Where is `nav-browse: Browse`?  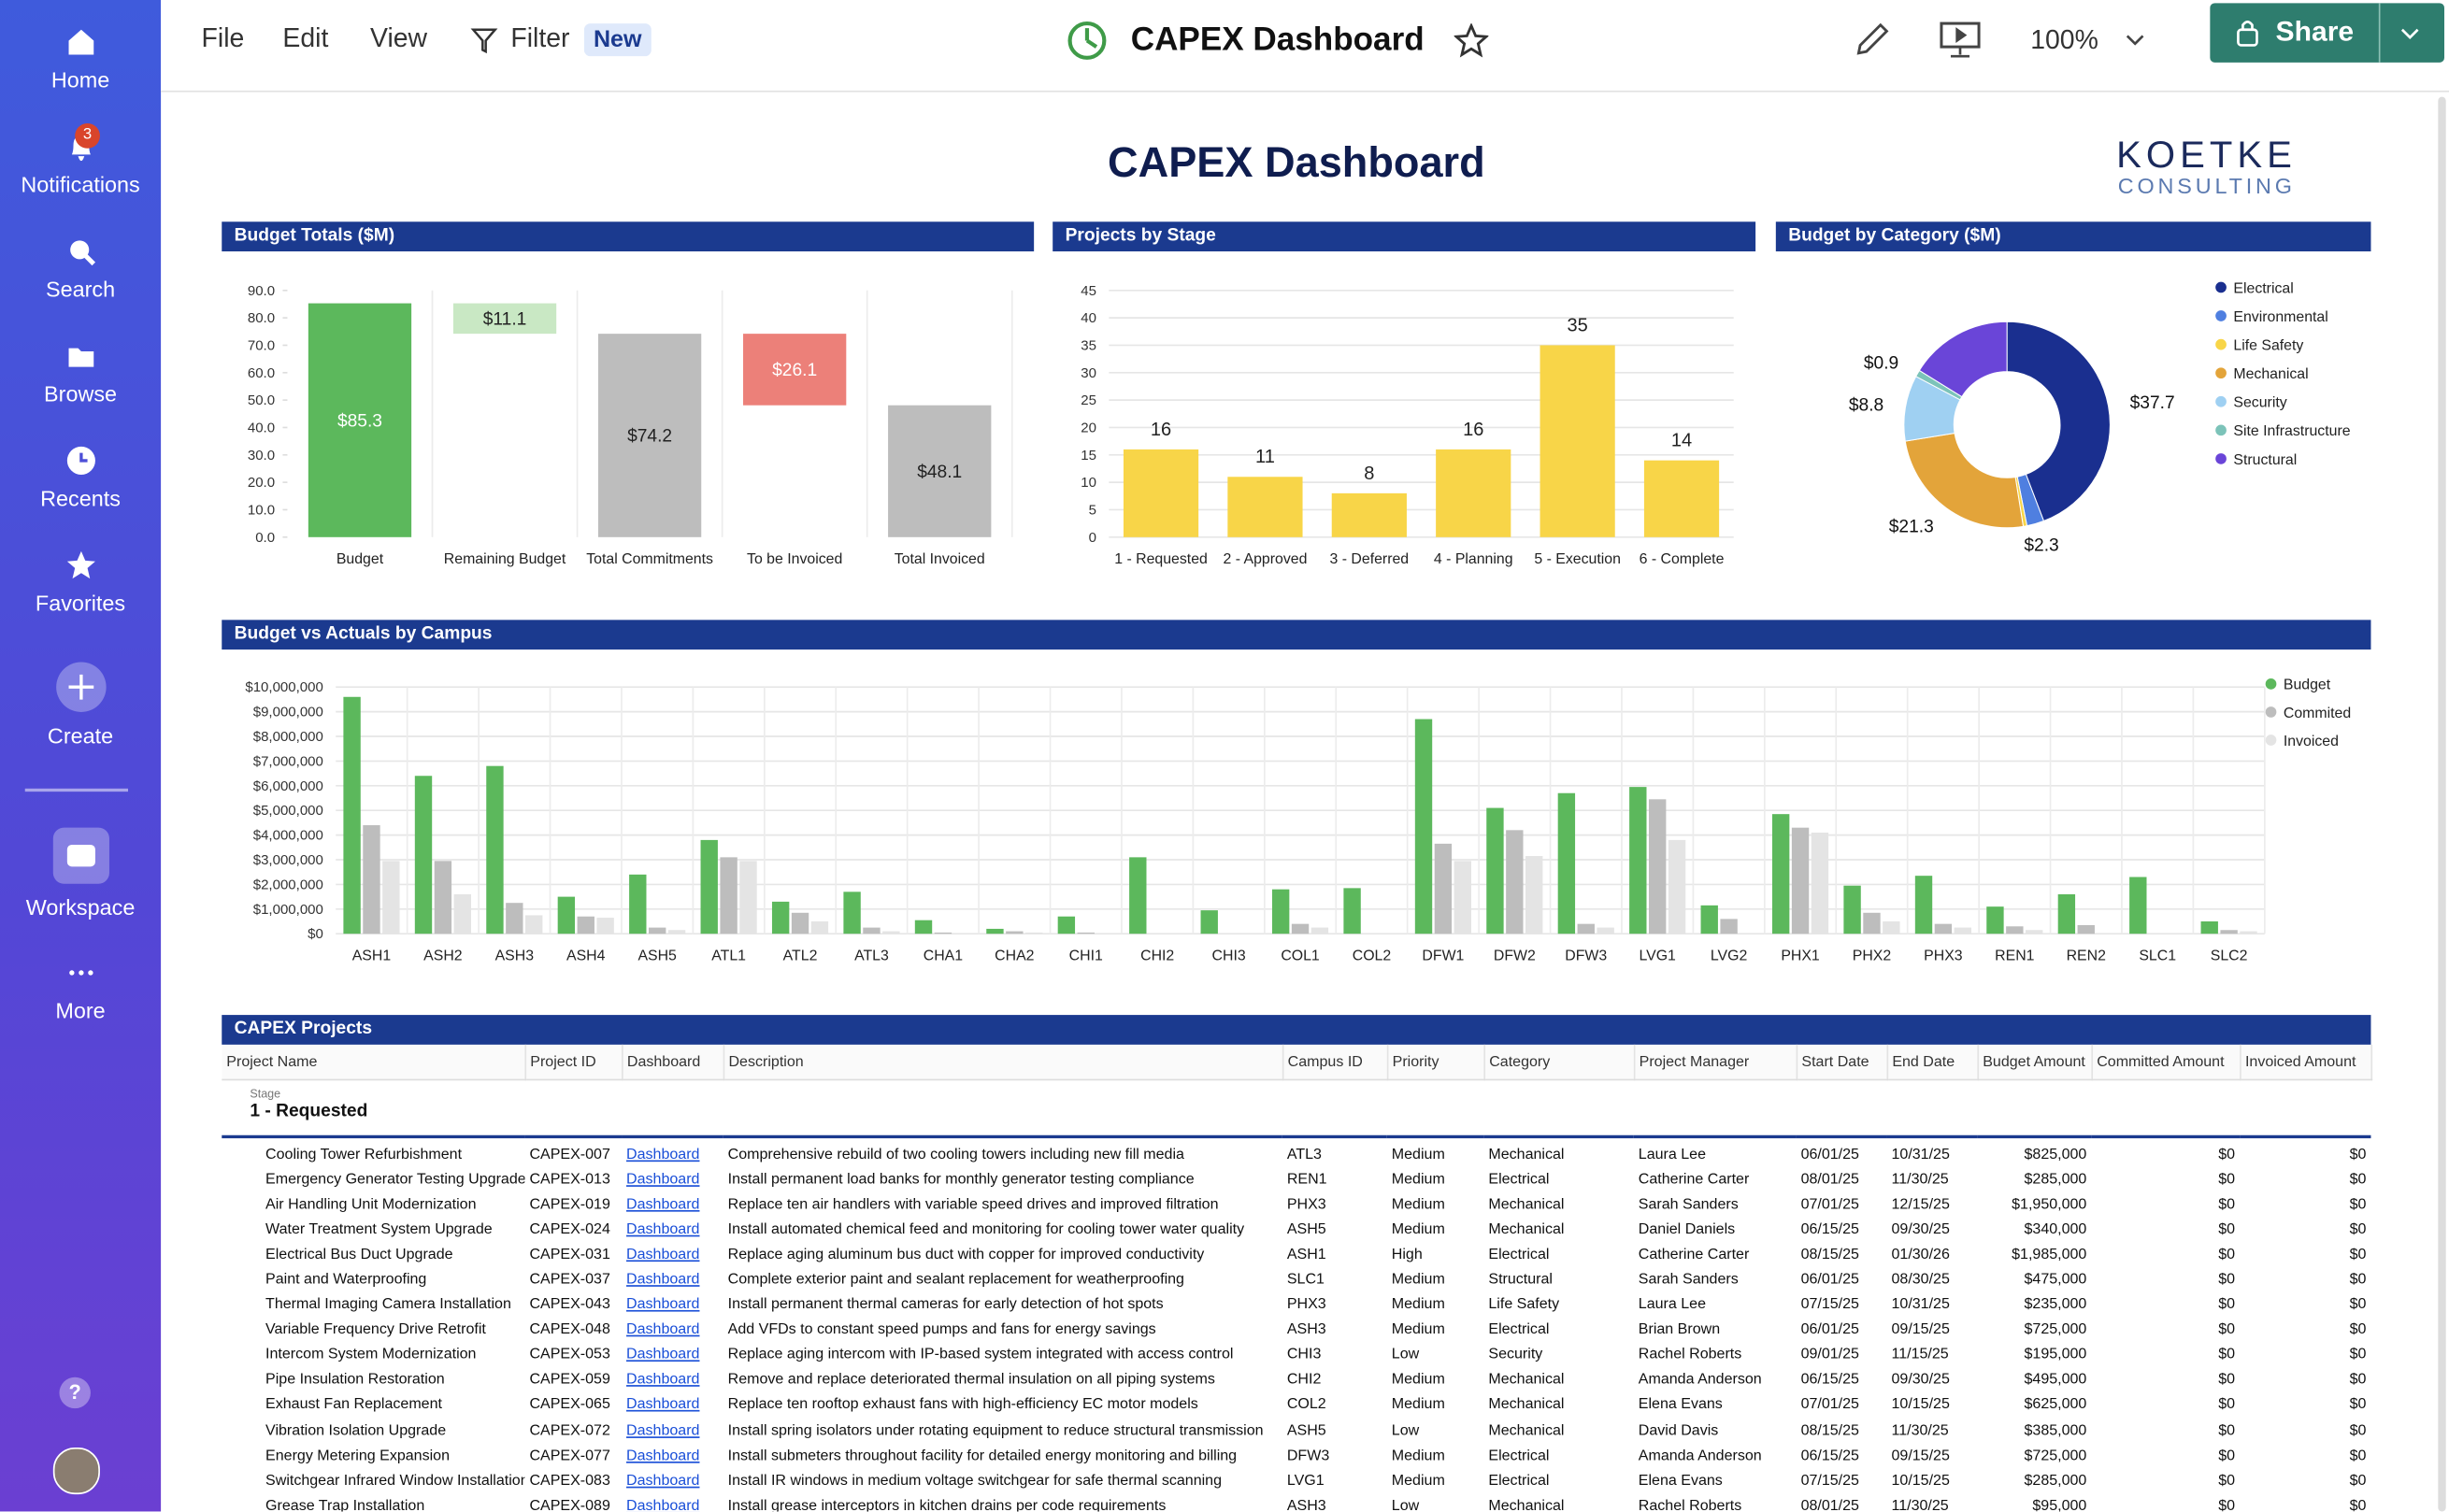
nav-browse: Browse is located at coordinates (80, 373).